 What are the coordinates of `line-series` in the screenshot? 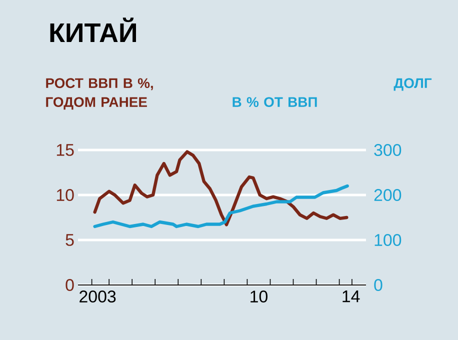 It's located at (220, 188).